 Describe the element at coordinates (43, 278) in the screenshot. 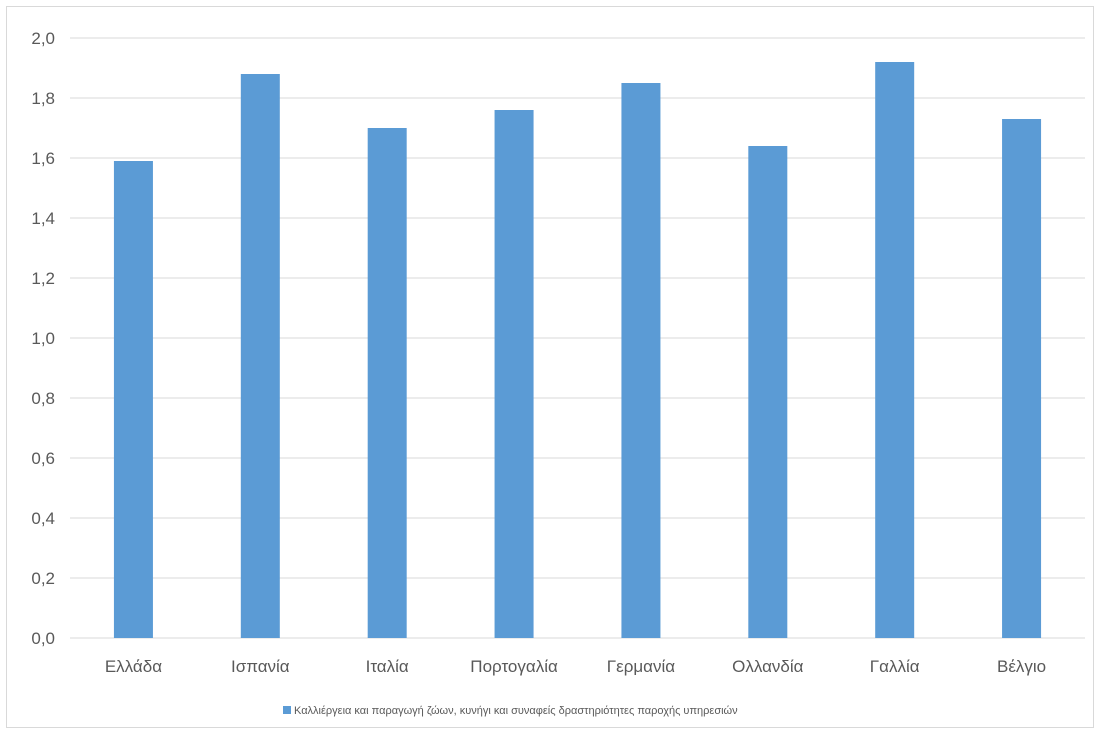

I see `y-tick-label: 1,2` at that location.